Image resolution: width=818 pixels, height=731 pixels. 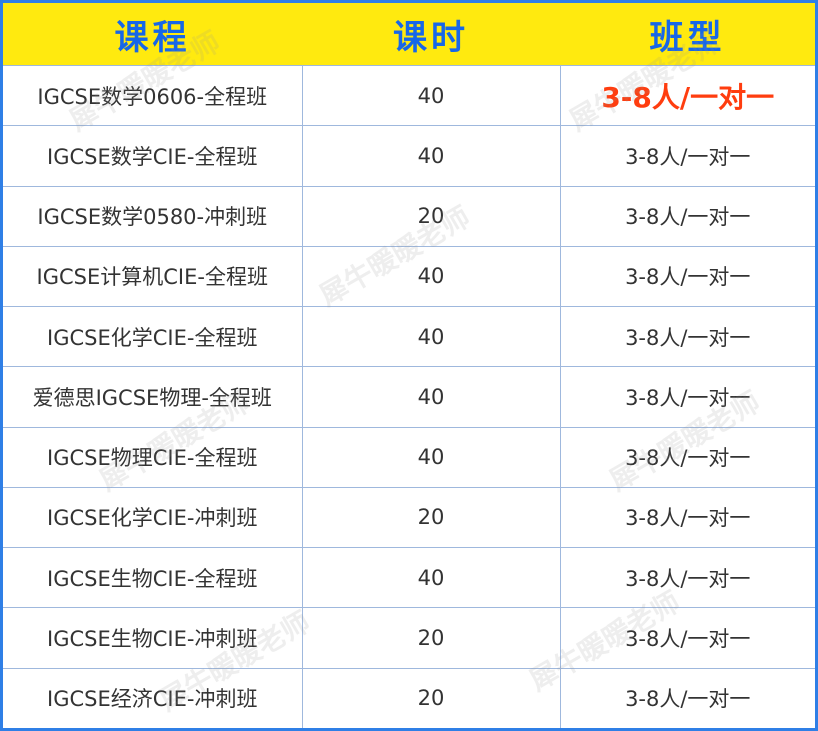 What do you see at coordinates (153, 457) in the screenshot?
I see `course-cell: IGCSE物理CIE-全程班` at bounding box center [153, 457].